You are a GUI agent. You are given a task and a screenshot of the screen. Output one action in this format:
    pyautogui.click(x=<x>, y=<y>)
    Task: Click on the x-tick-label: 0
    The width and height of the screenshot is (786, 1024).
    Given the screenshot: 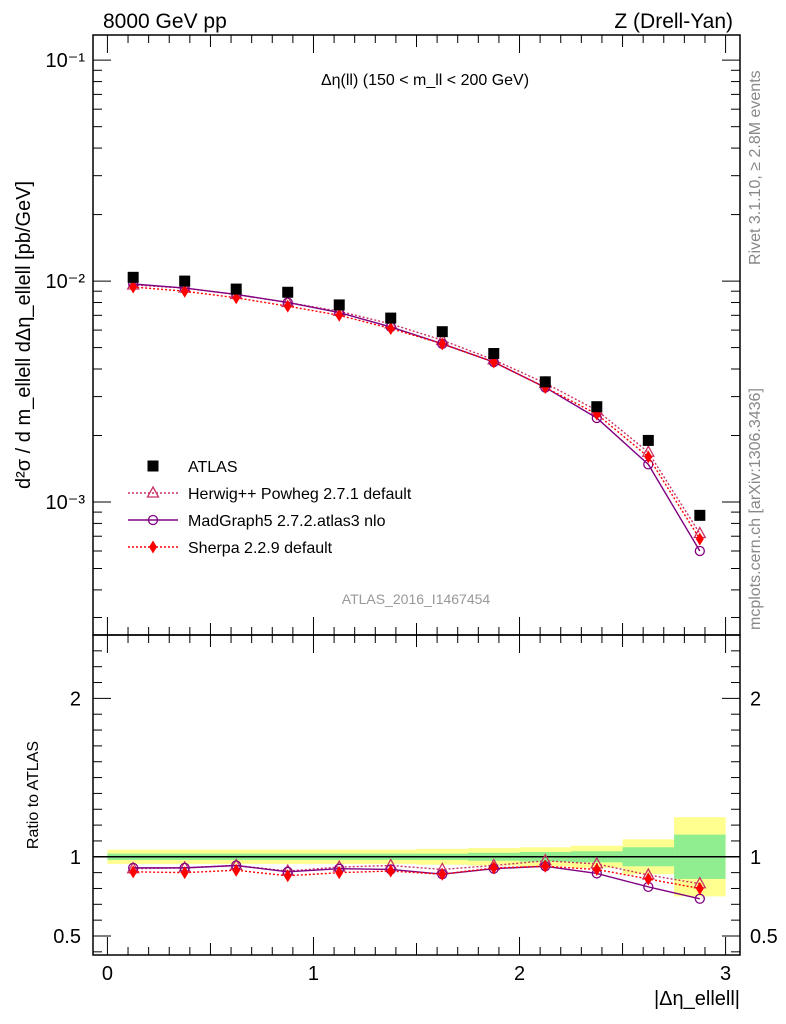 What is the action you would take?
    pyautogui.click(x=107, y=974)
    